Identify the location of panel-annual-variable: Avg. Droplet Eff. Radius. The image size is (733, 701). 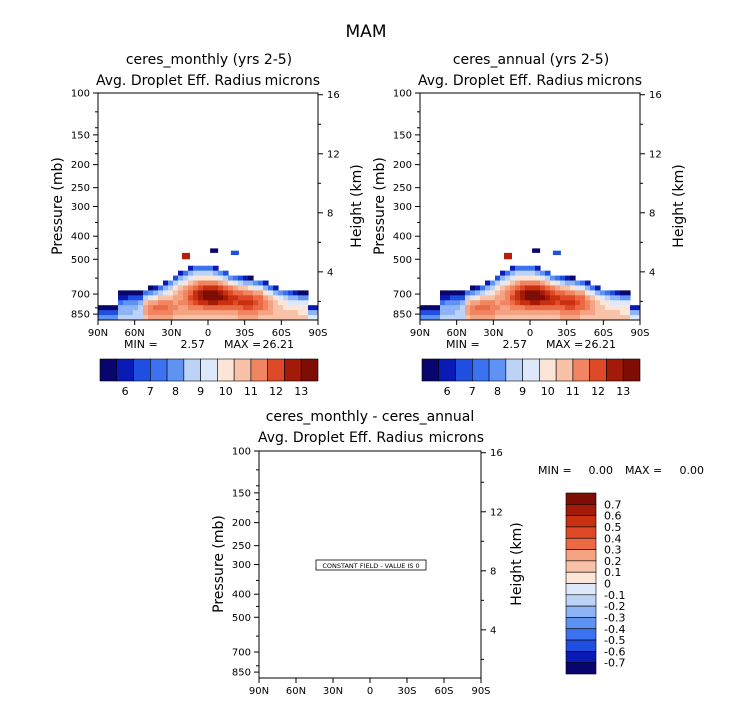
(500, 81).